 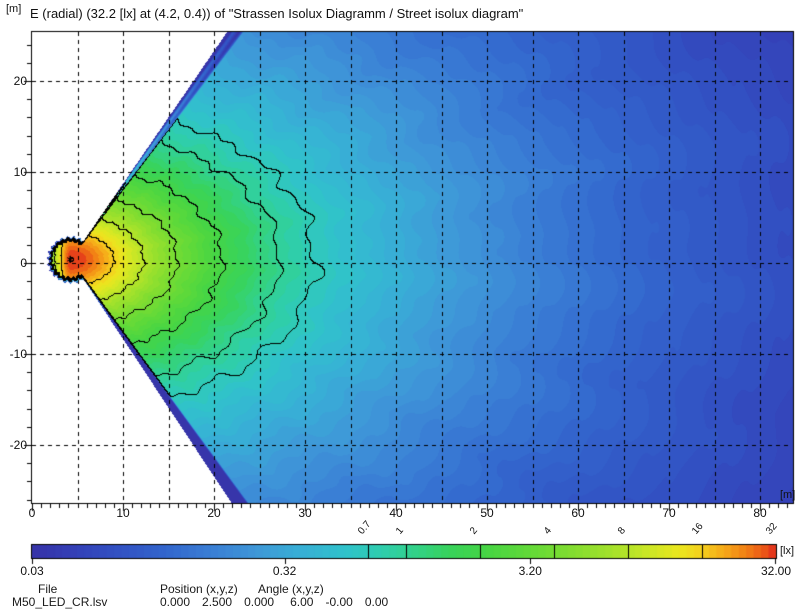 What do you see at coordinates (578, 513) in the screenshot?
I see `x-tick-label: 60` at bounding box center [578, 513].